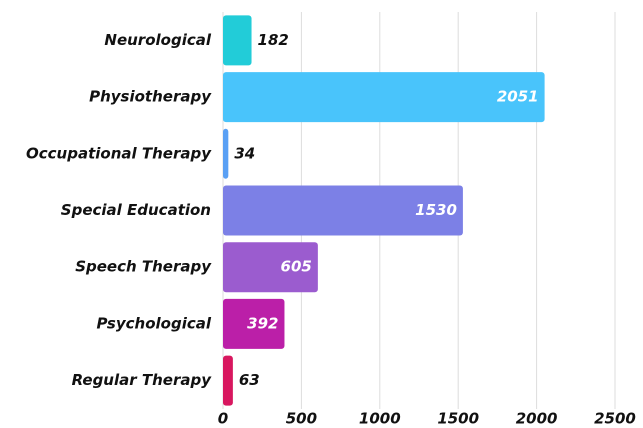  I want to click on value-label: 392, so click(262, 323).